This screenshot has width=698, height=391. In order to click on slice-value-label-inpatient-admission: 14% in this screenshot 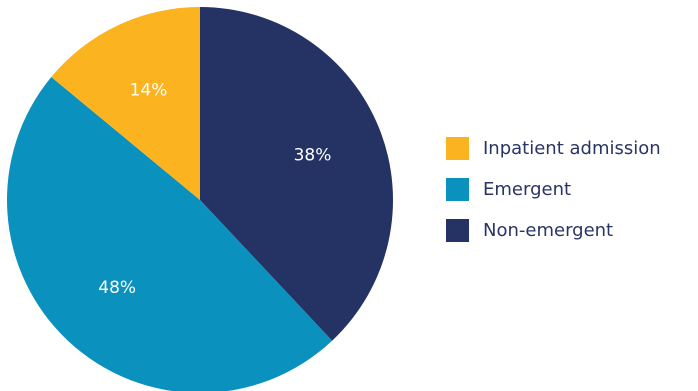, I will do `click(149, 91)`.